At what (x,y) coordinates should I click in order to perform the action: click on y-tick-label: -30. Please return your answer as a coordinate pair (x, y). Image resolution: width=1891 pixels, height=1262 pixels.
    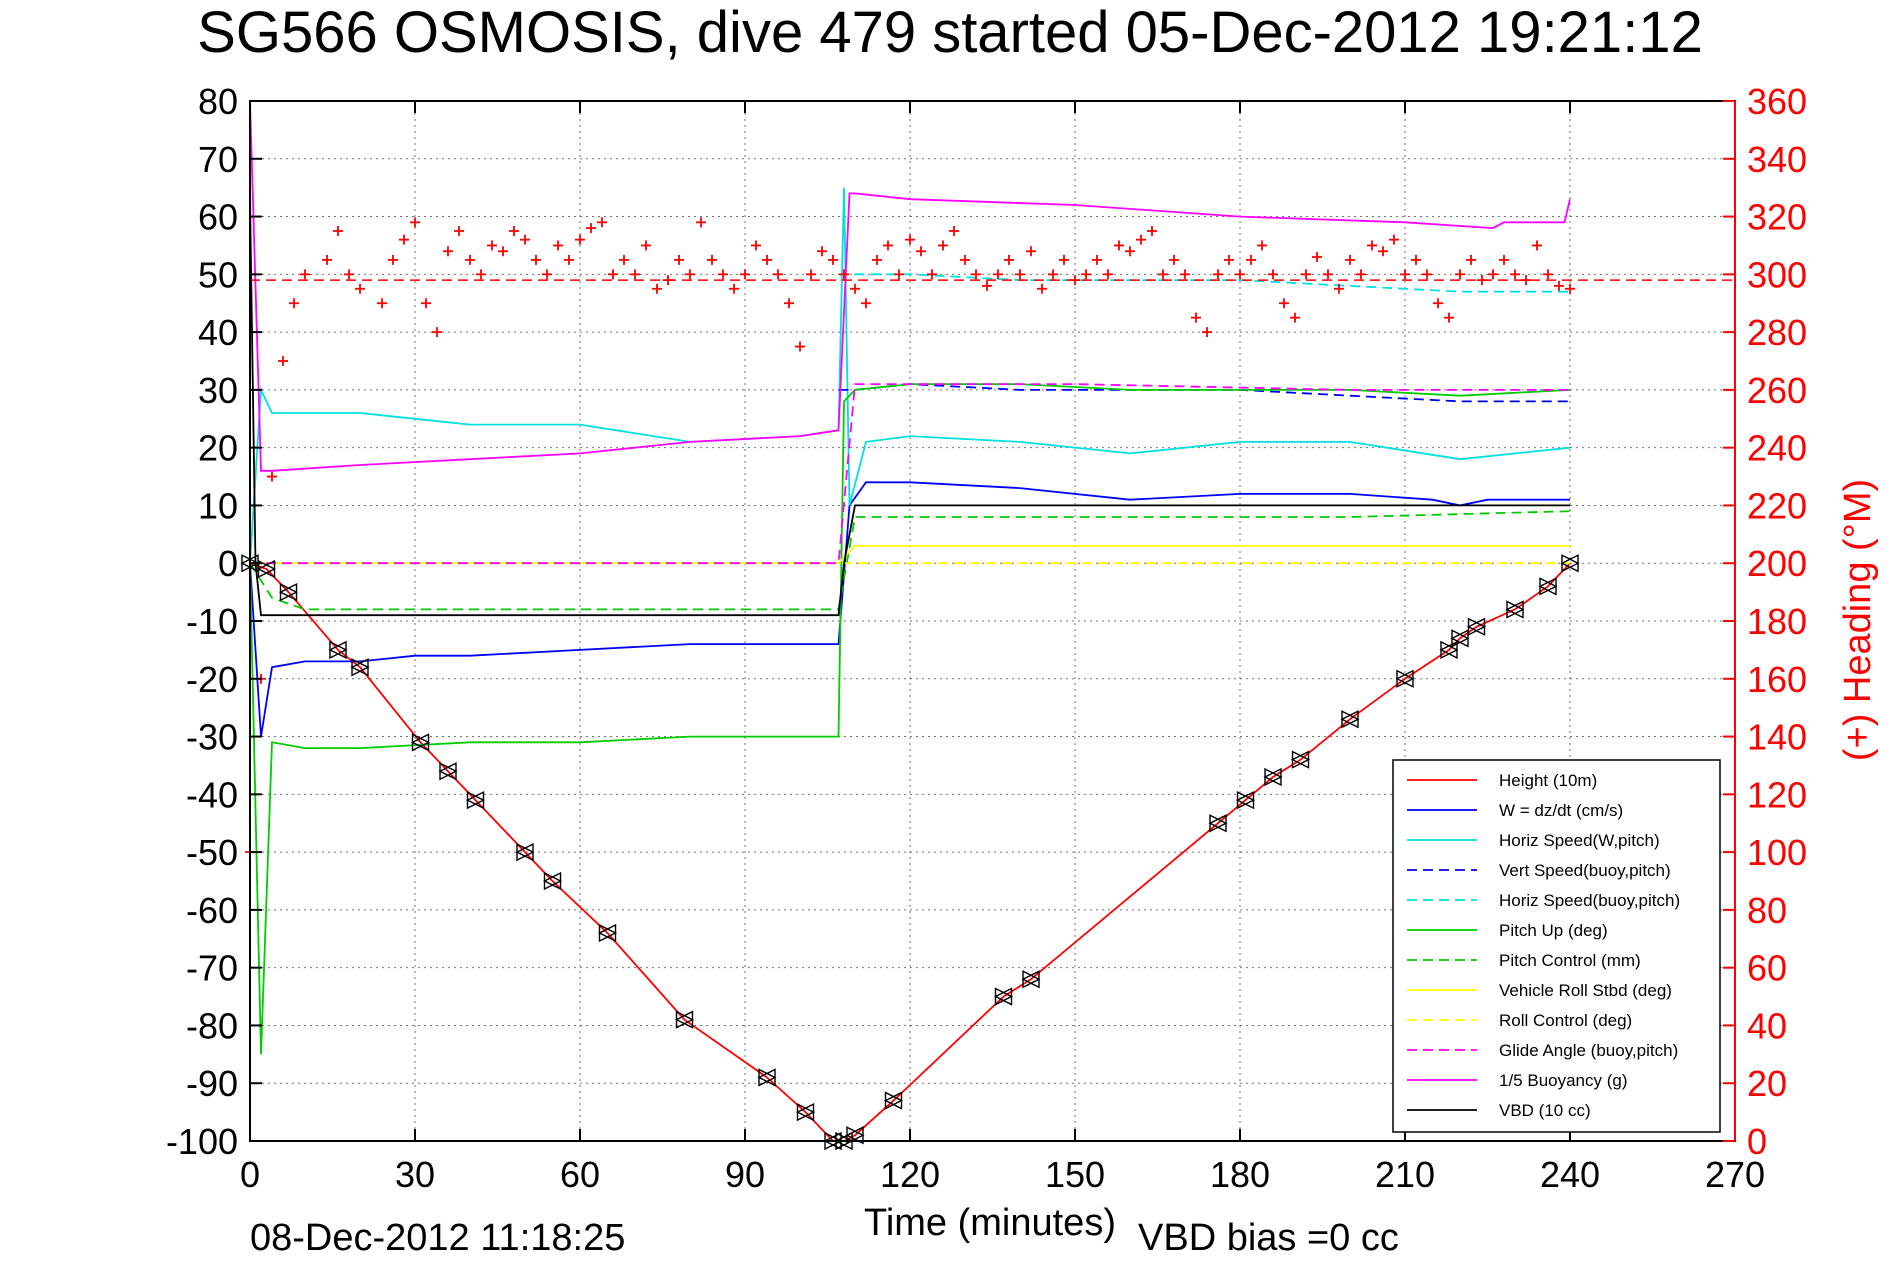
    Looking at the image, I should click on (212, 737).